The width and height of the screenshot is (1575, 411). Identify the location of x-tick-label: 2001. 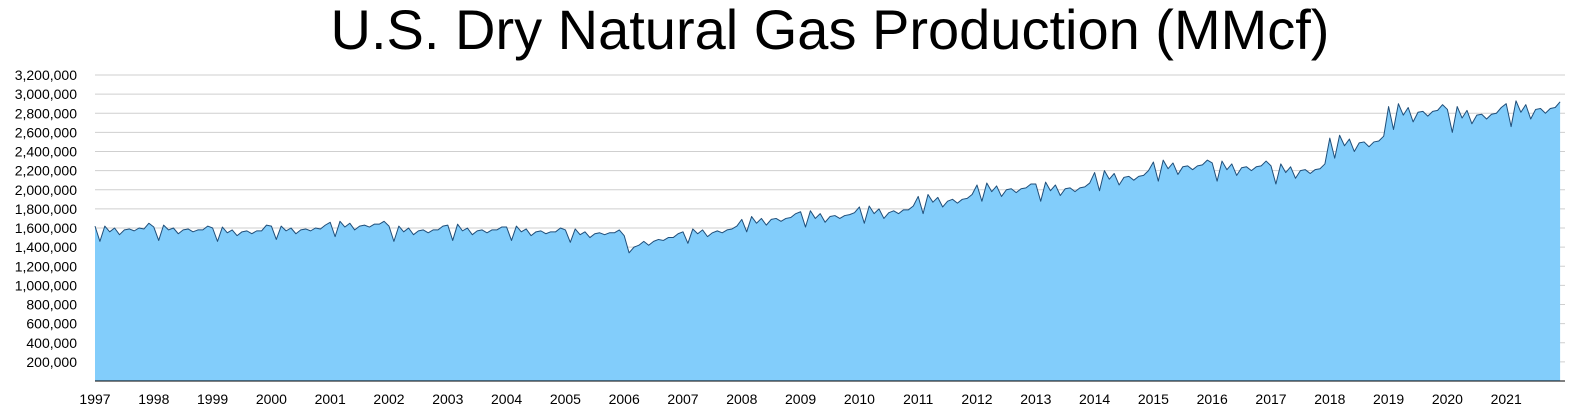
(330, 399).